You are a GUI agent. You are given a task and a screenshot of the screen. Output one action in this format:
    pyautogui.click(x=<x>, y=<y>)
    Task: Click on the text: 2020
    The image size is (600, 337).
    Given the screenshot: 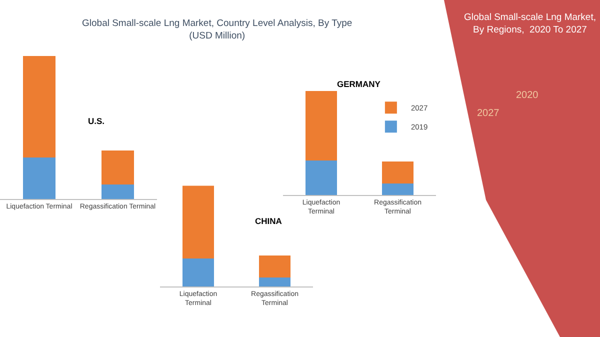 What is the action you would take?
    pyautogui.click(x=527, y=95)
    